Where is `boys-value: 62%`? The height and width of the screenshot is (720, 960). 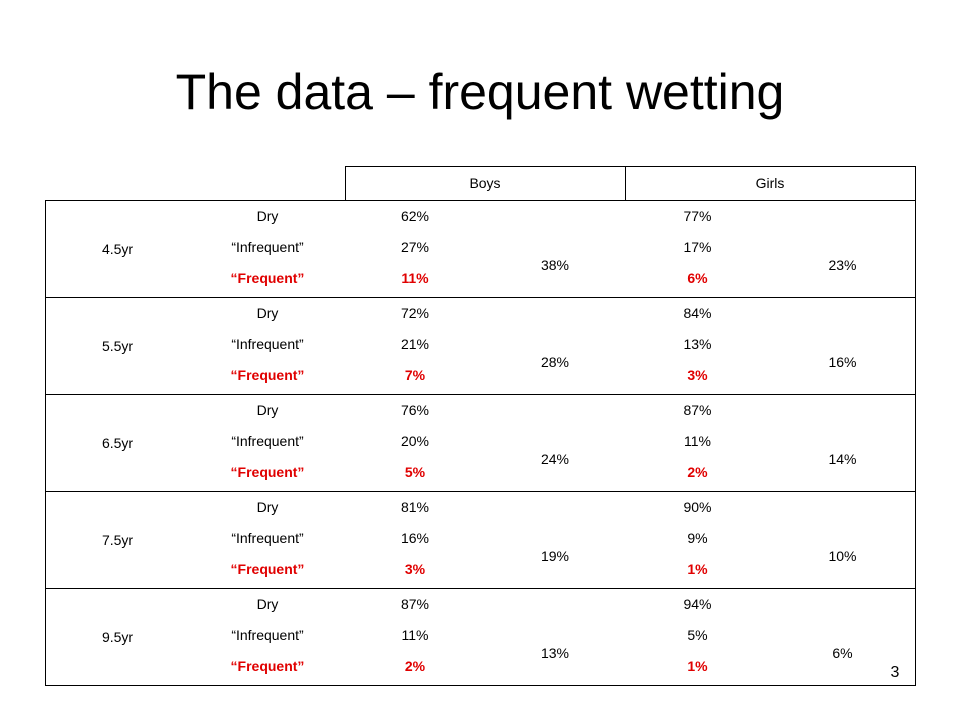
boys-value: 62% is located at coordinates (415, 216).